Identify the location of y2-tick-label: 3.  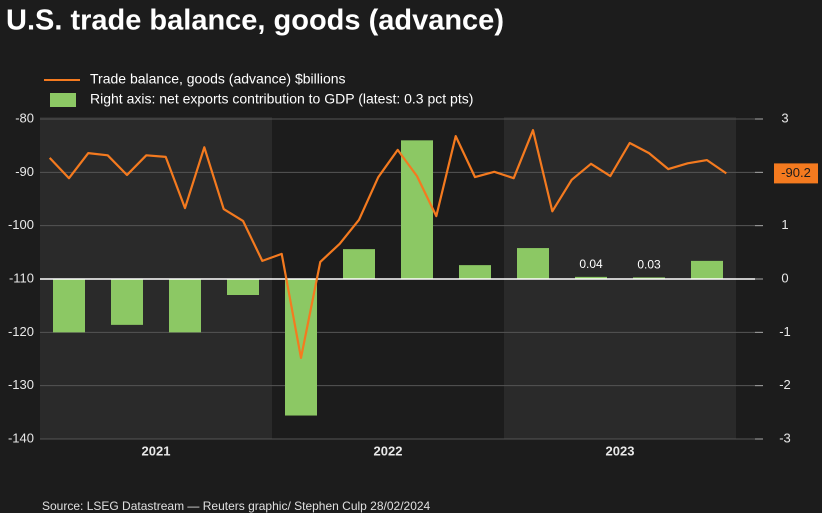
(784, 117).